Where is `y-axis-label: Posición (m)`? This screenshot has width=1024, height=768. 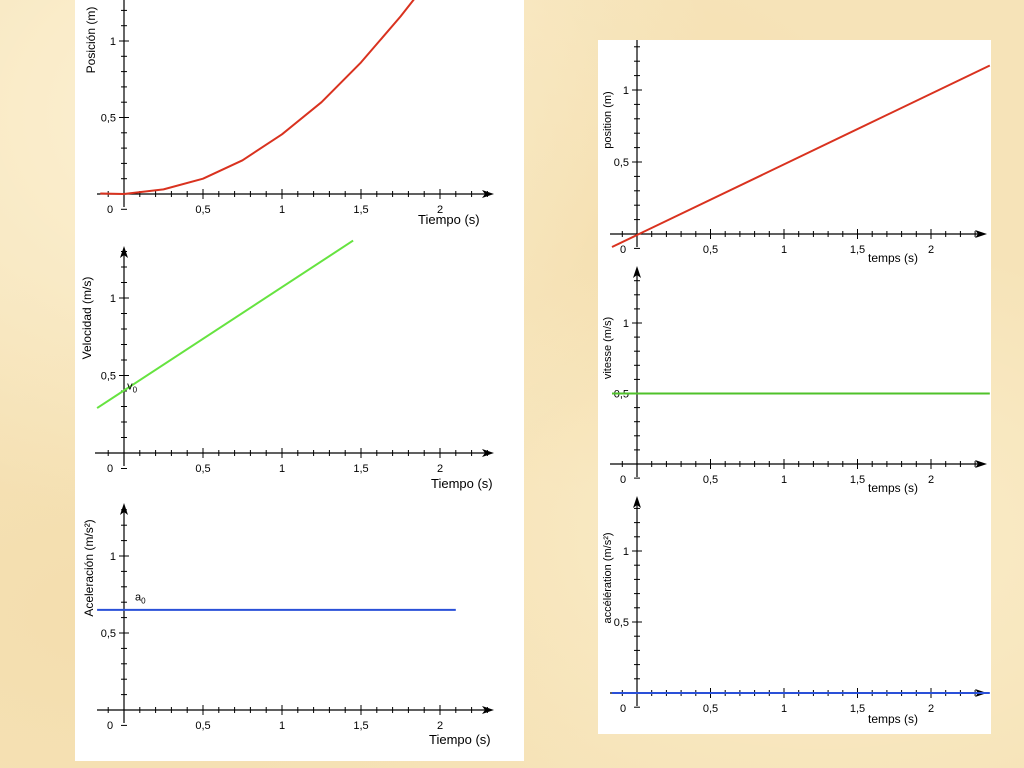
y-axis-label: Posición (m) is located at coordinates (91, 40).